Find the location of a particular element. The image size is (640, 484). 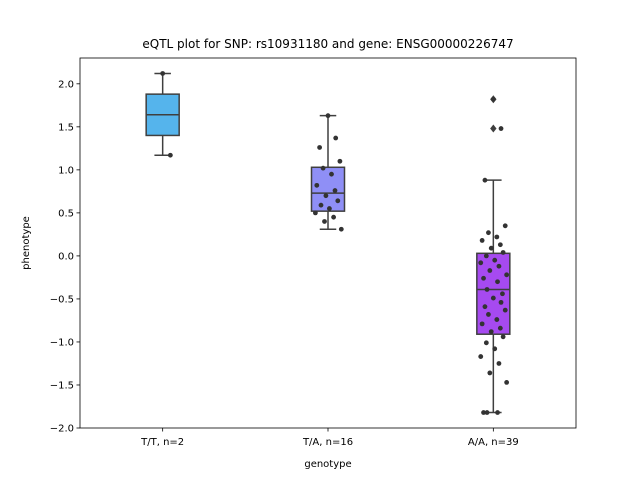

x-tick-label: A/A, n=39 is located at coordinates (493, 442).